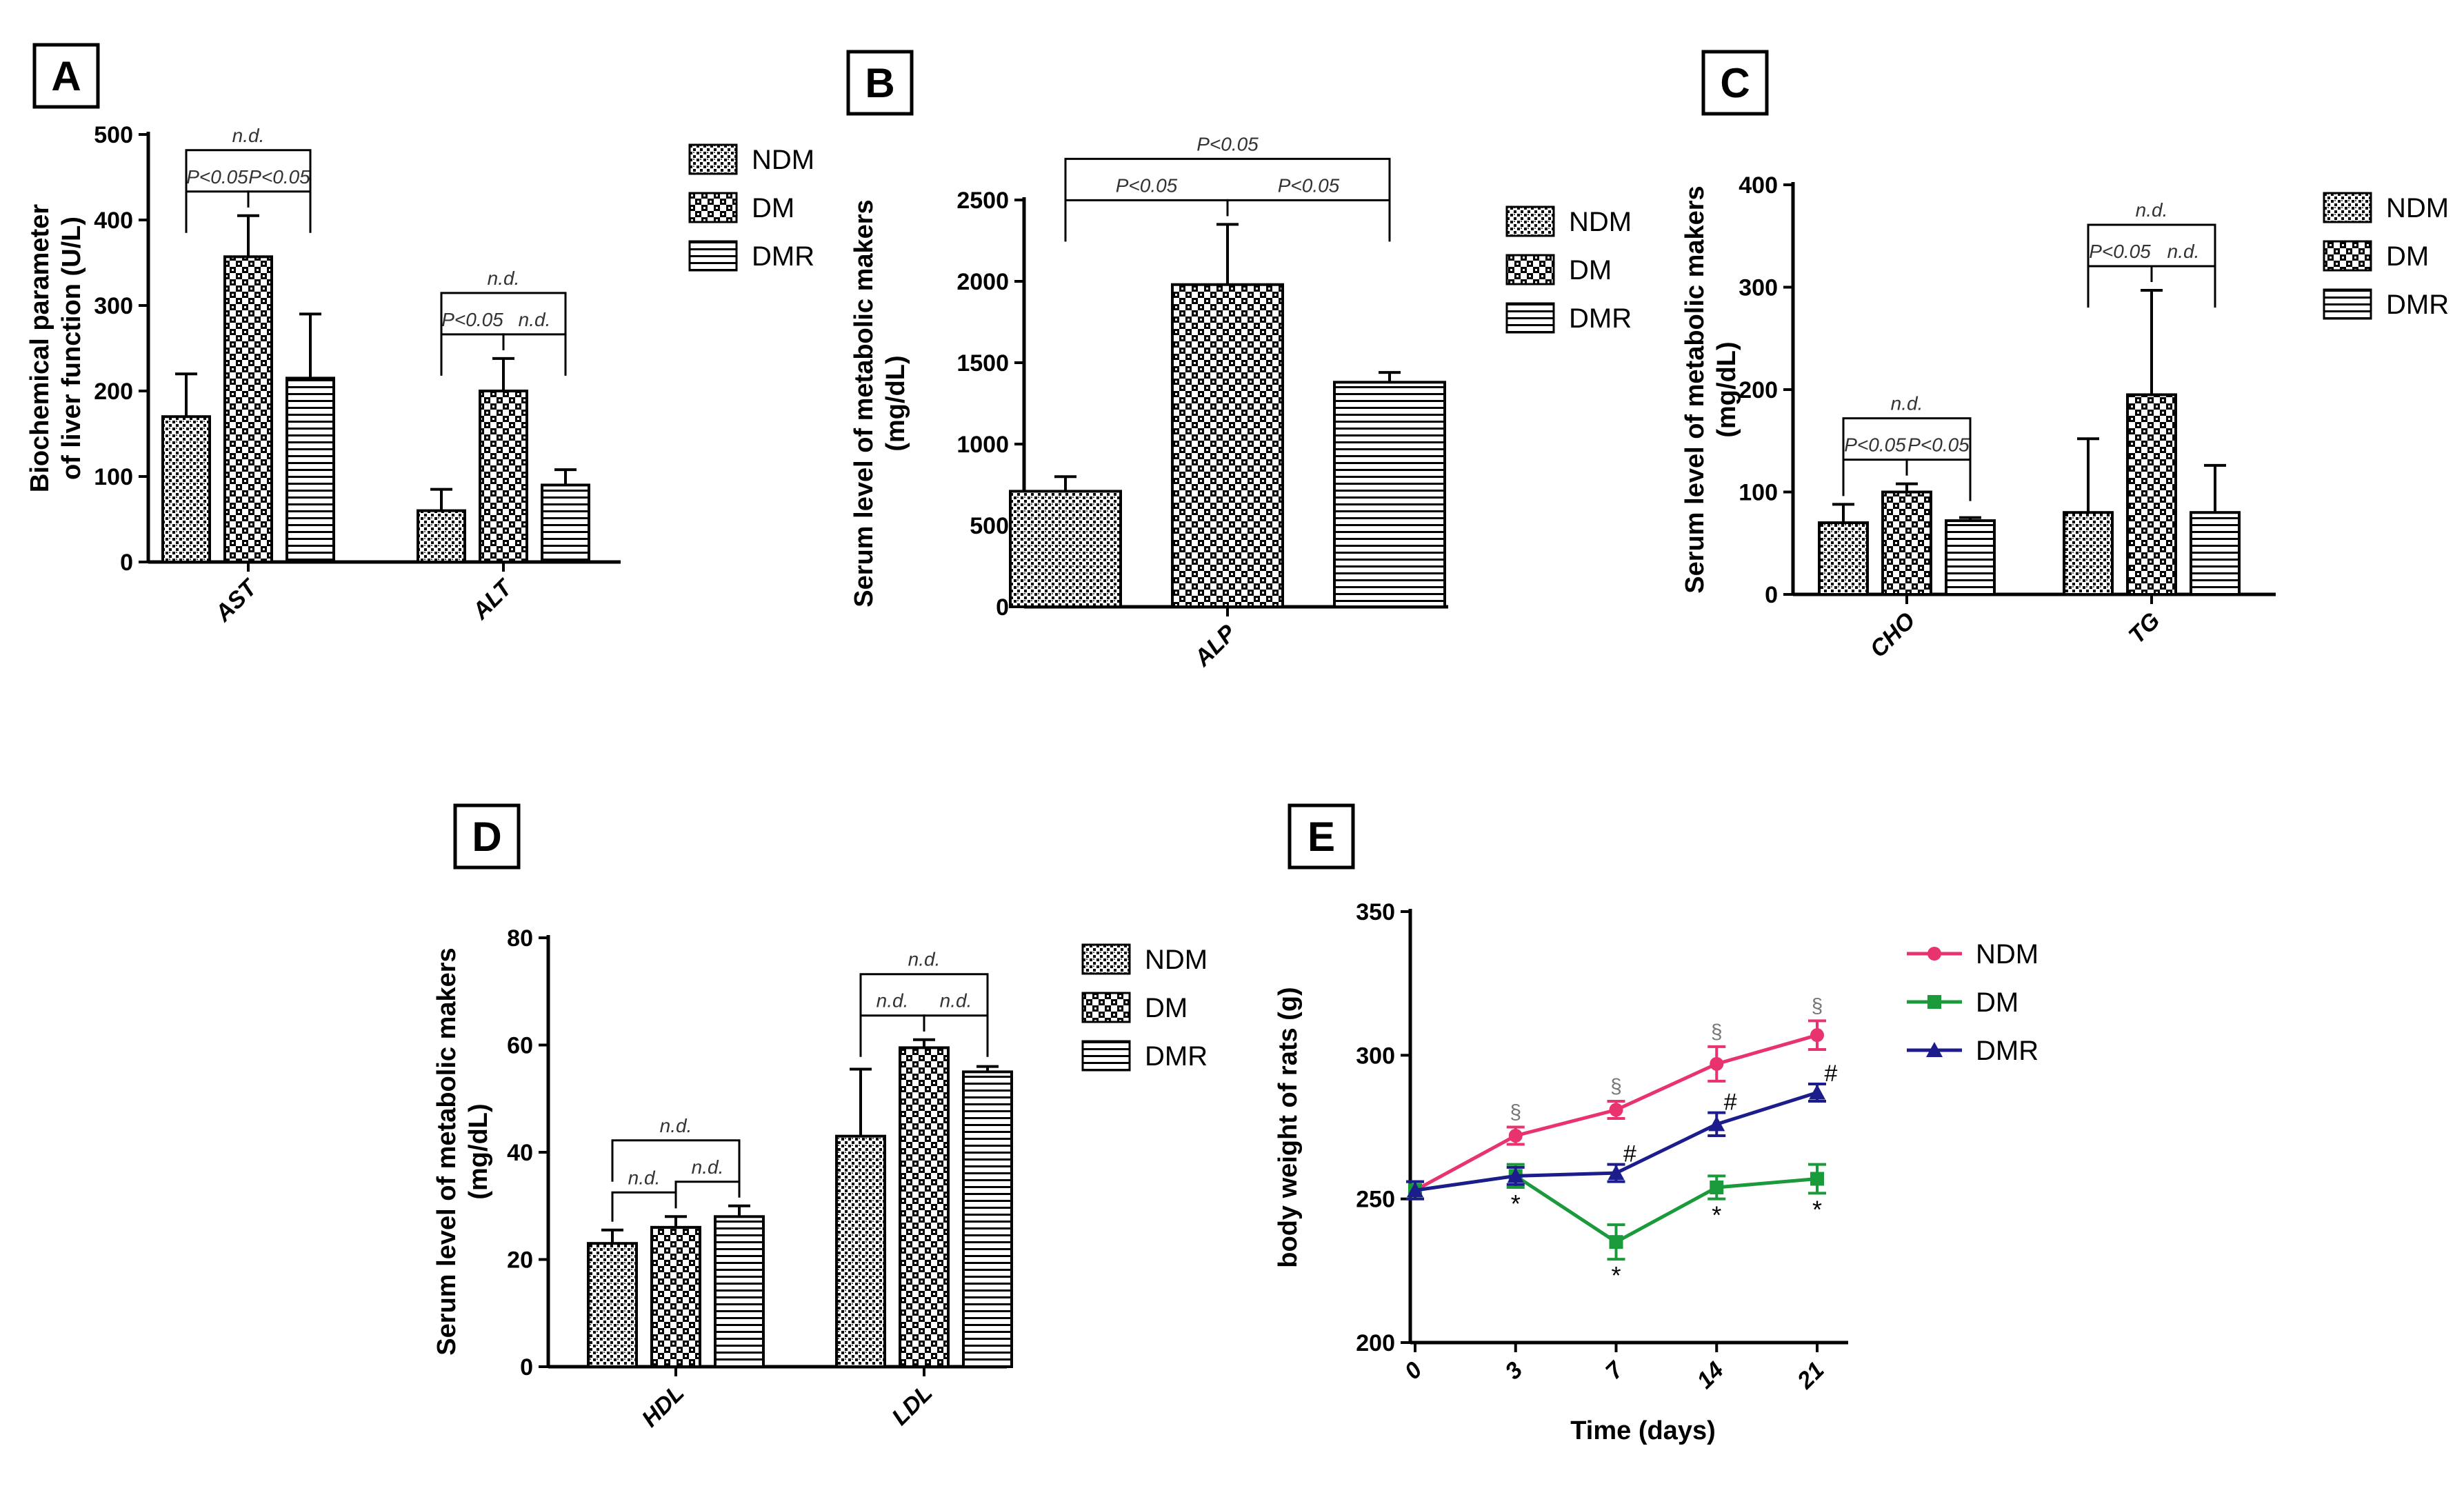  What do you see at coordinates (1375, 912) in the screenshot?
I see `y-tick-label: 350` at bounding box center [1375, 912].